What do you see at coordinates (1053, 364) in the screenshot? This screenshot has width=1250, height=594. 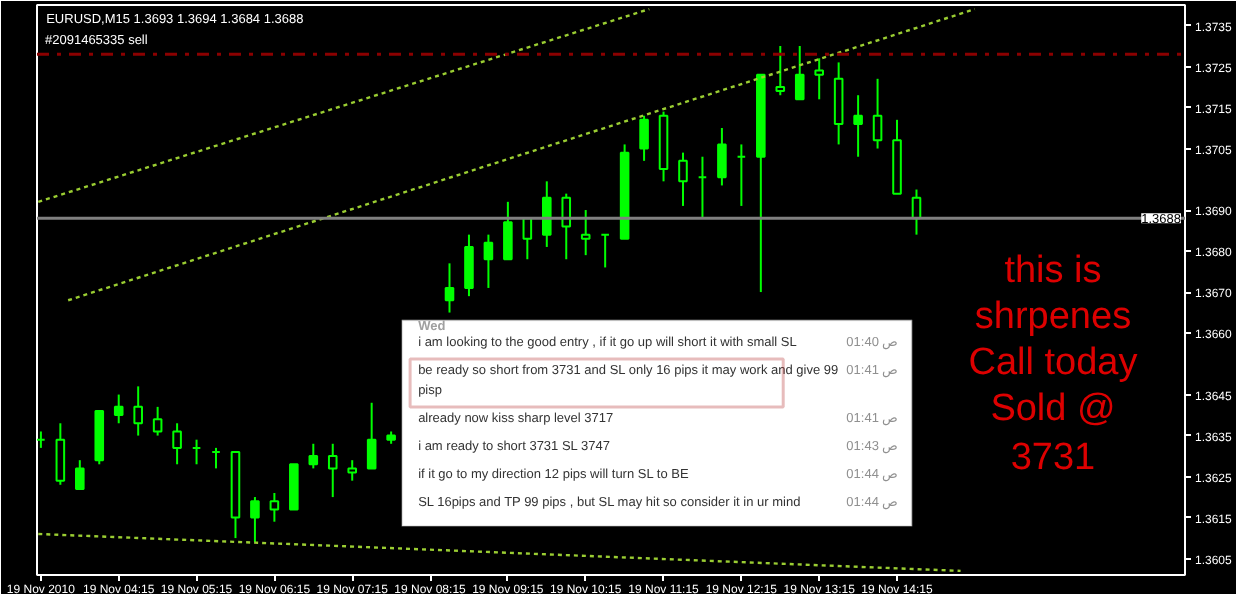 I see `annotation: this is shrpenes Call today Sold @ 3731` at bounding box center [1053, 364].